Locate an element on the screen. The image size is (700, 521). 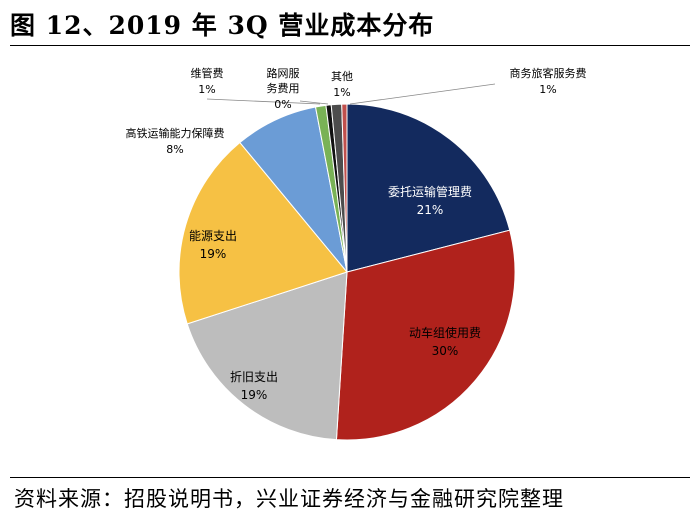
figure-title: 图 12、2019 年 3Q 营业成本分布 is located at coordinates (222, 25).